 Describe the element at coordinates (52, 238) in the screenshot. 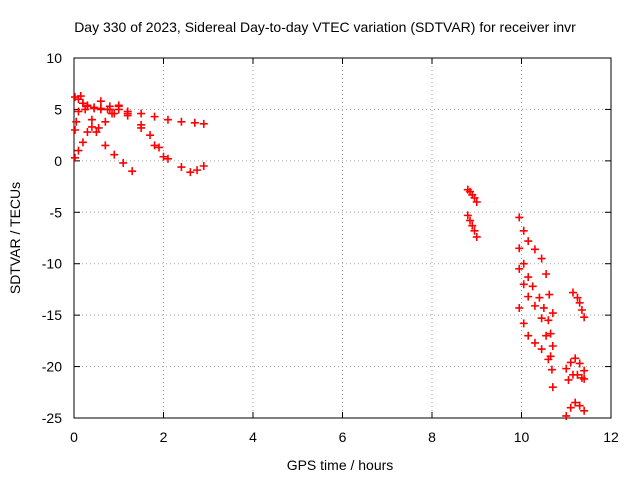

I see `y-tick-labels: -25 -20 -15 -10 -5 0 5 10` at that location.